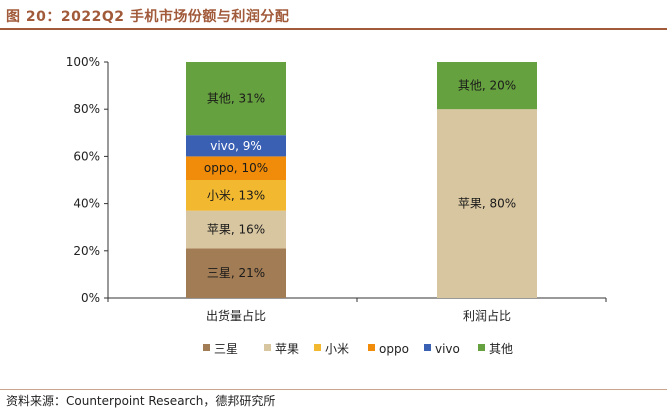  Describe the element at coordinates (226, 349) in the screenshot. I see `legend-label: 三星` at that location.